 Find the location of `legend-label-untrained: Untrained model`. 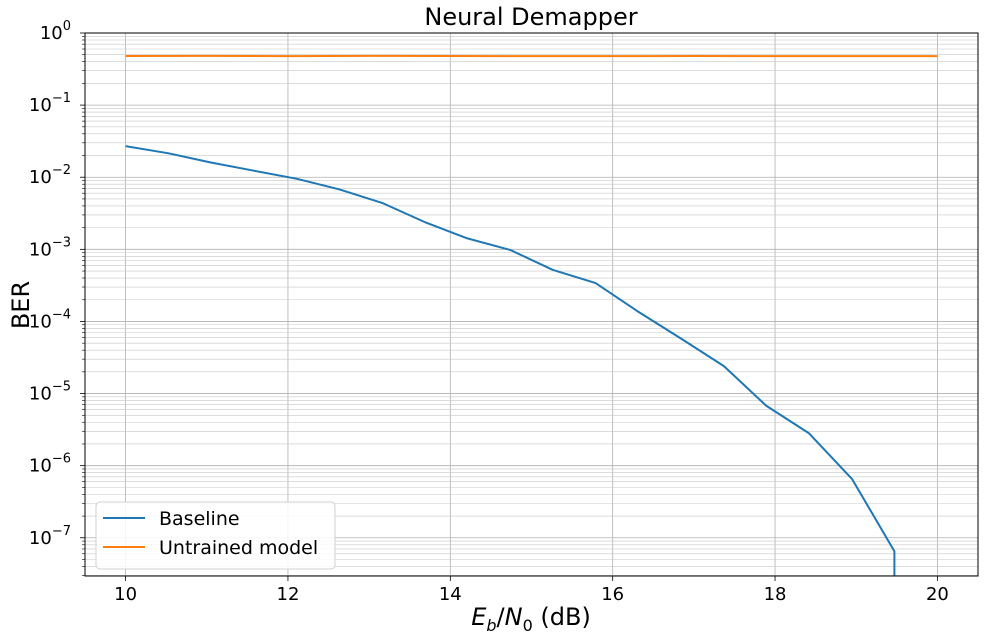

legend-label-untrained: Untrained model is located at coordinates (238, 548).